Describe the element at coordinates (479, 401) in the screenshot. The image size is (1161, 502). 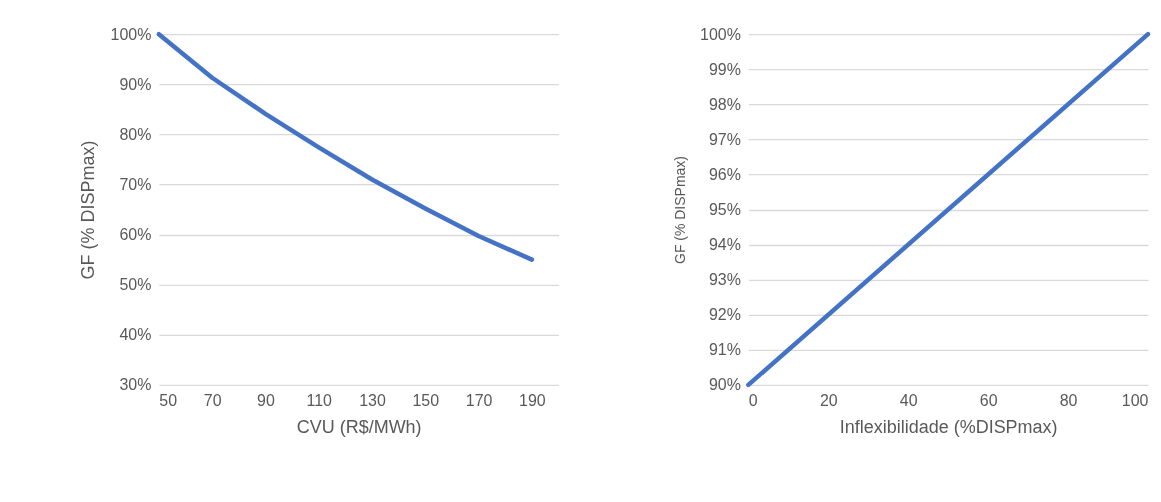
I see `x-tick-label: 170` at that location.